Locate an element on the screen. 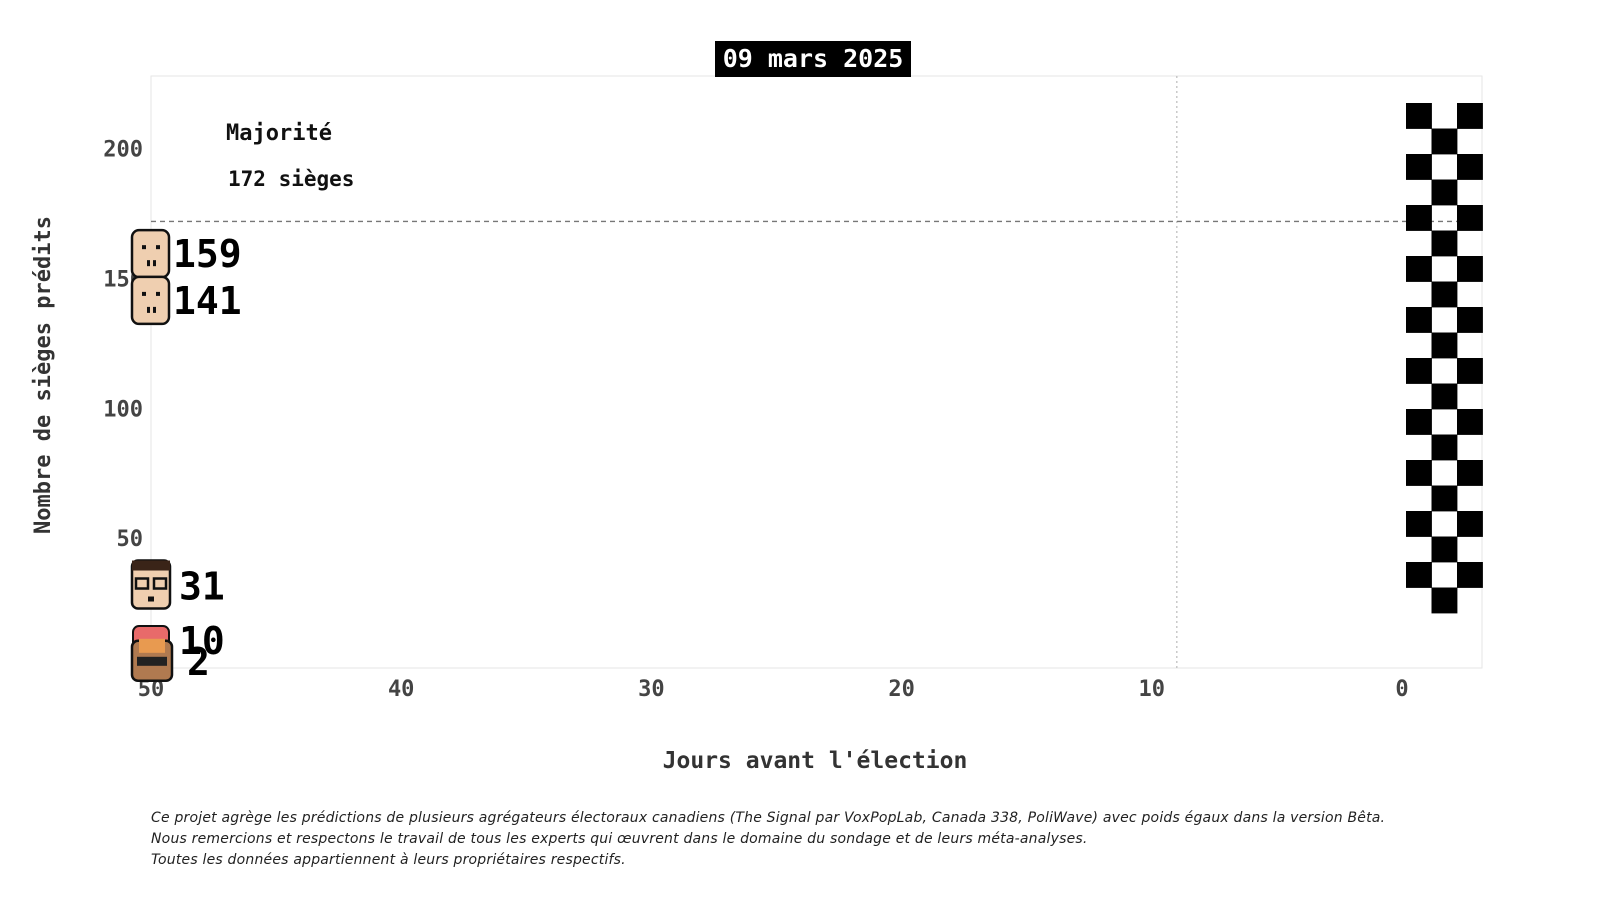 Image resolution: width=1600 pixels, height=900 pixels. x-tick-label: 10 is located at coordinates (1152, 689).